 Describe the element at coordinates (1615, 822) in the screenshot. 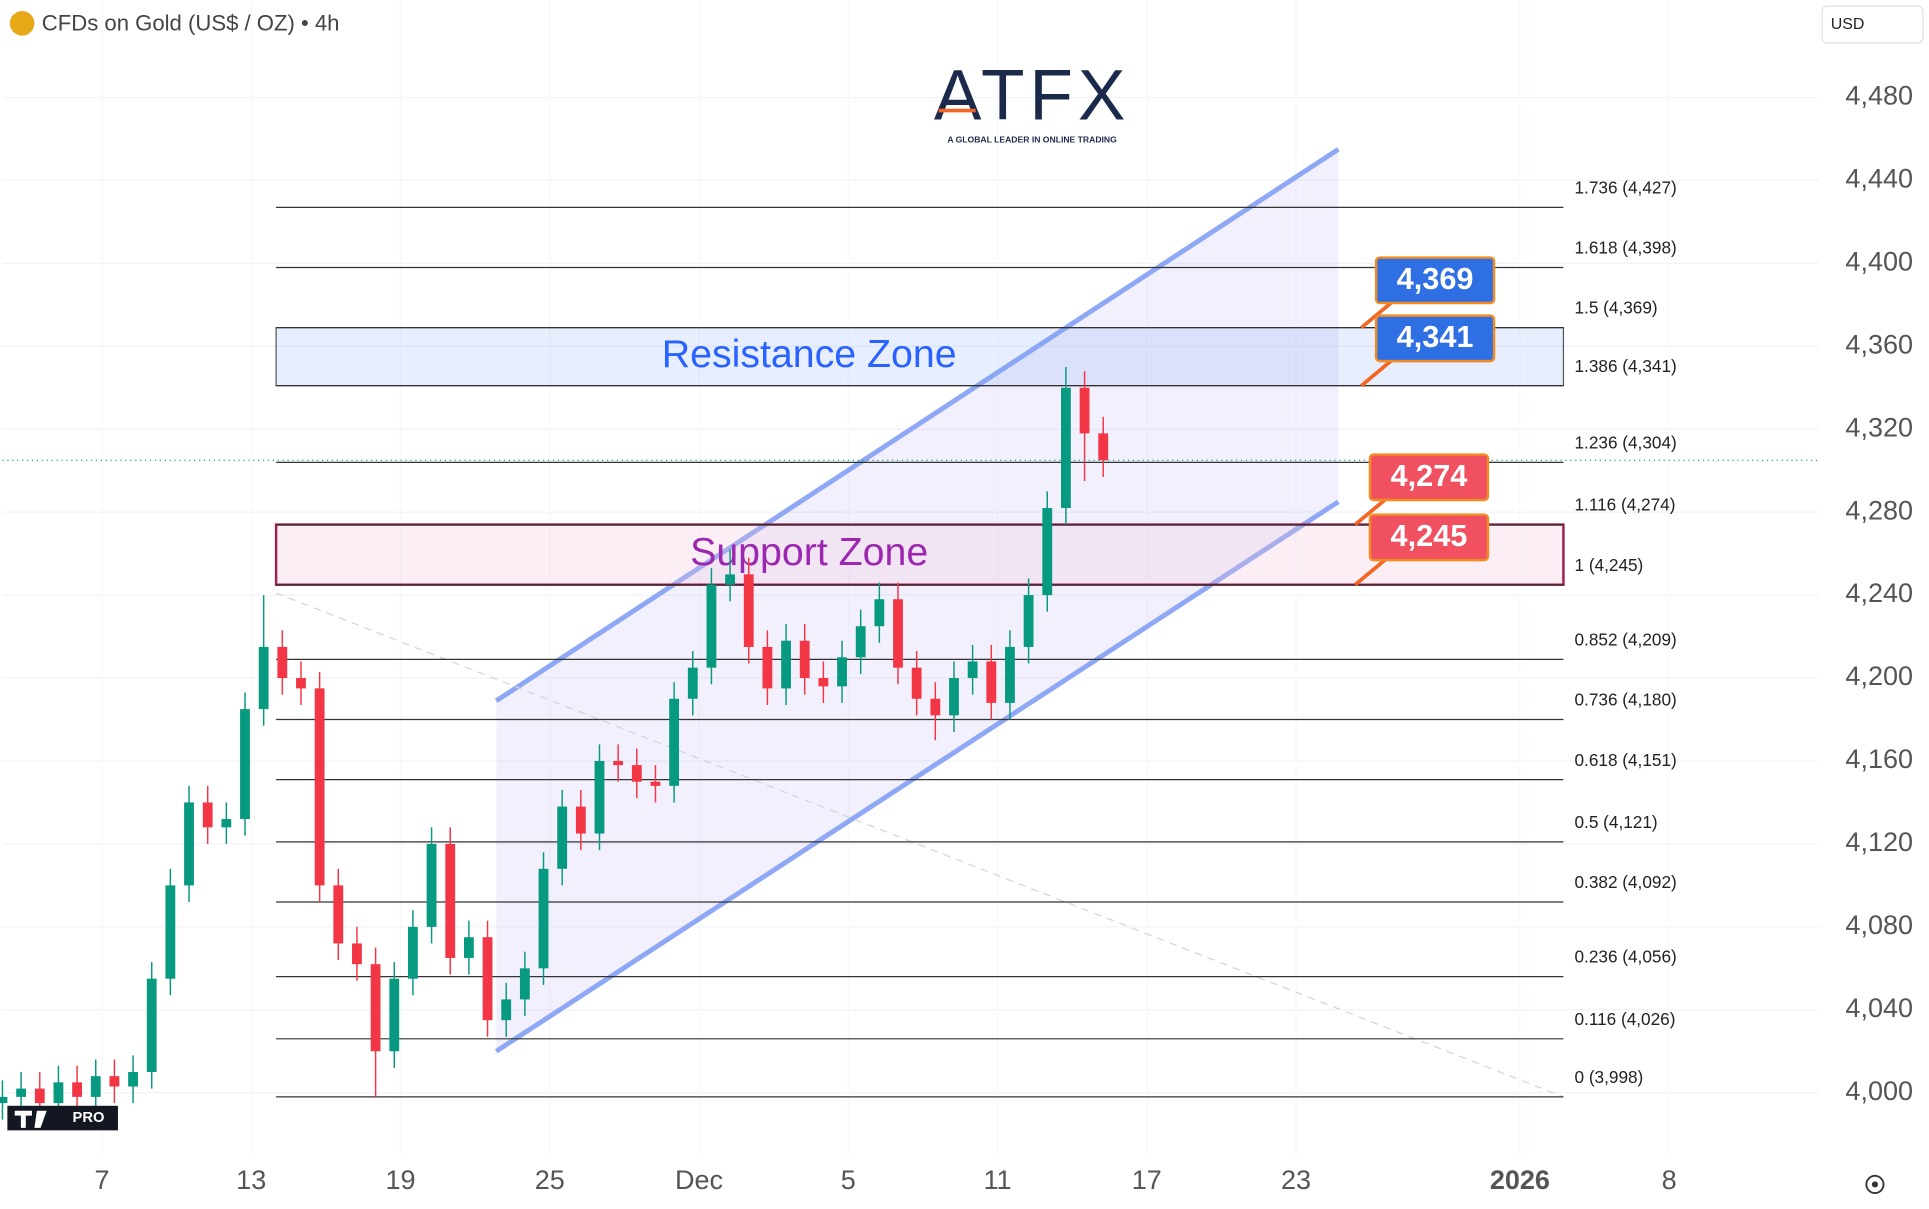

I see `fib-label: 0.5 (4,121)` at that location.